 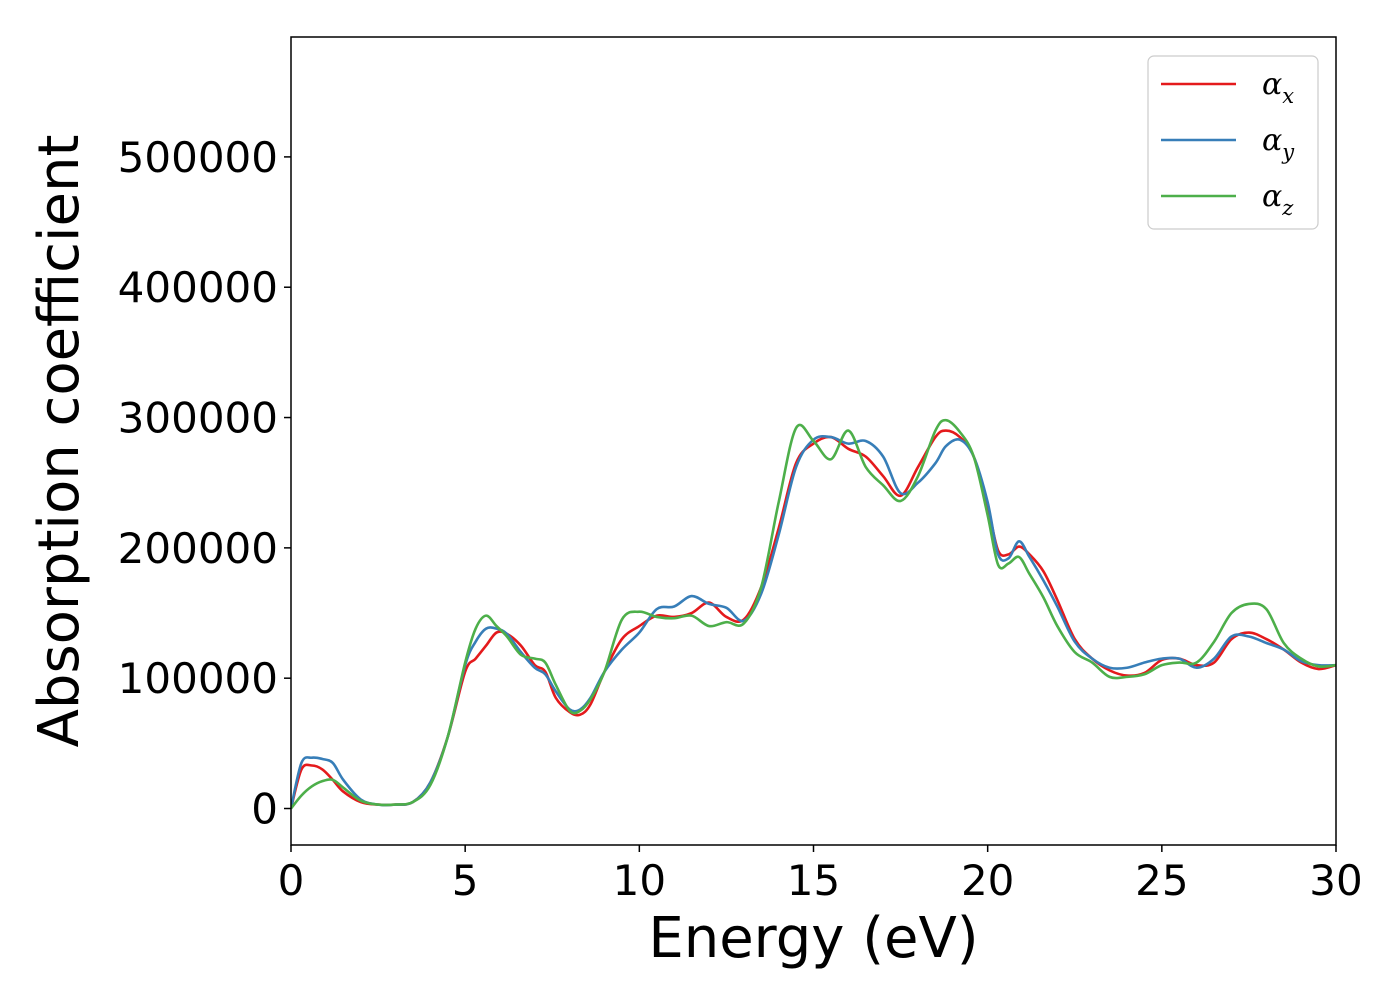 I want to click on x-axis-ticks: 0 5 10 15 20 25 30, so click(x=820, y=875).